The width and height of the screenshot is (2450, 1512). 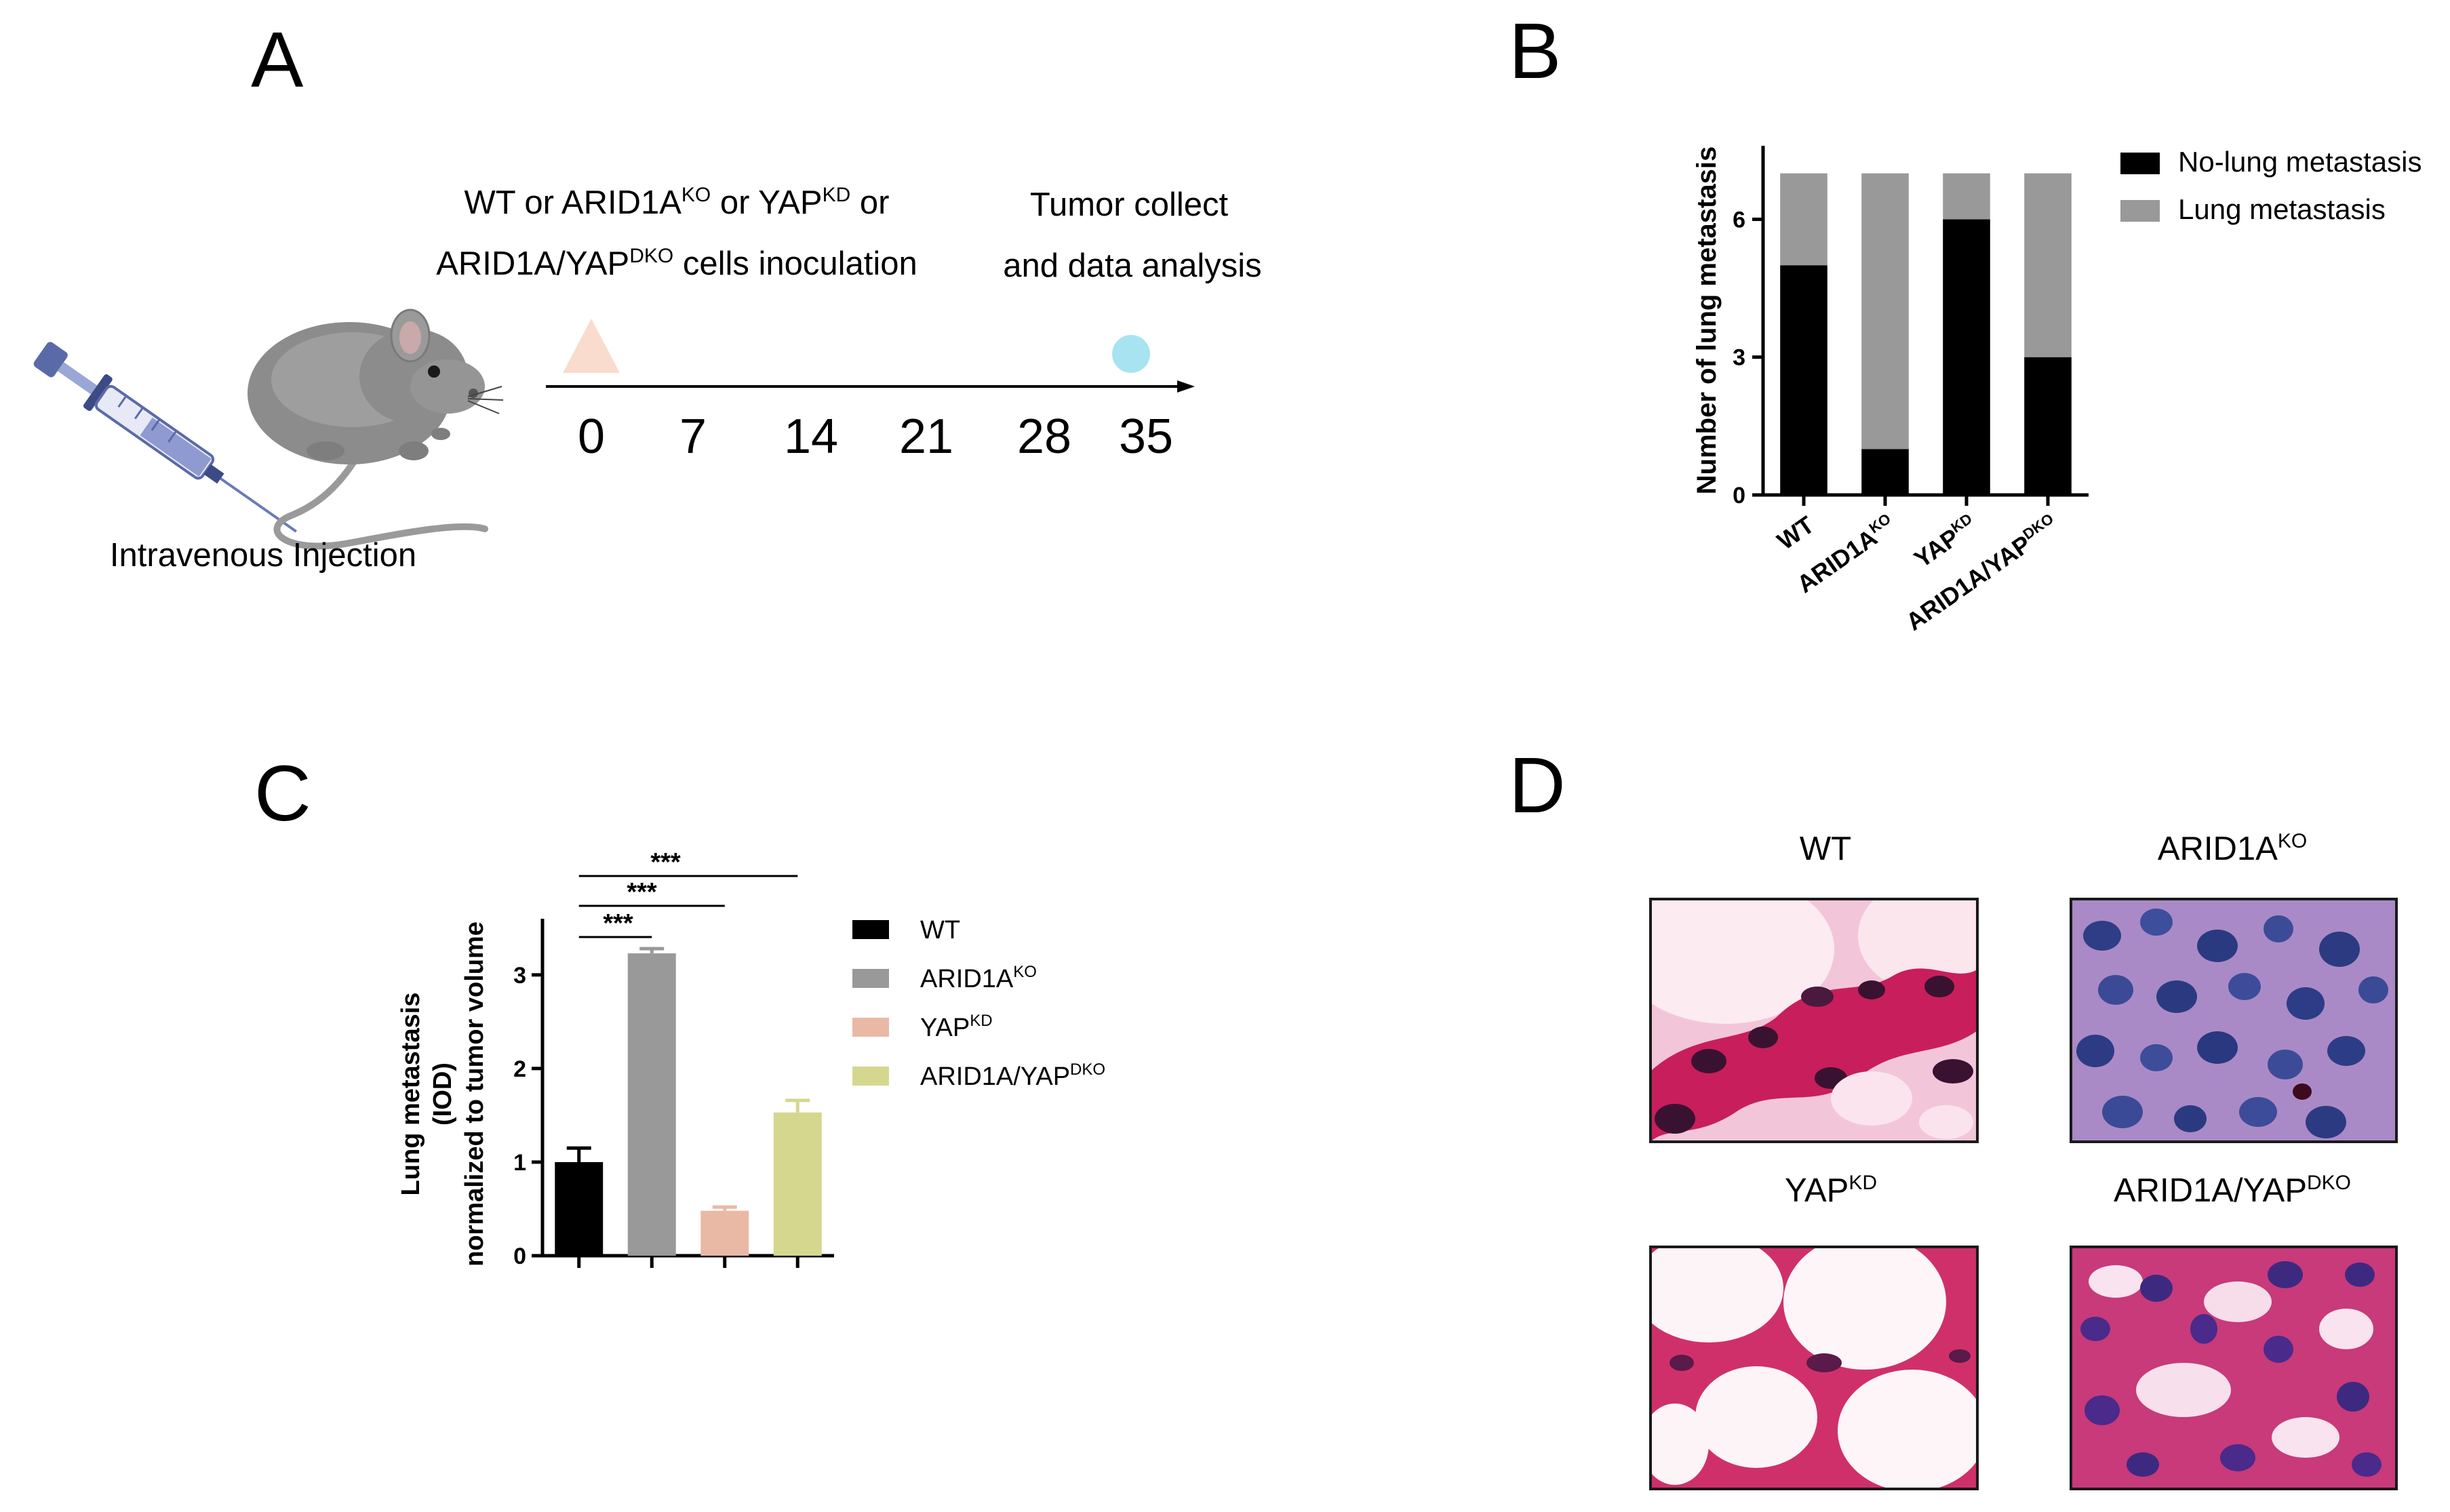 What do you see at coordinates (1186, 387) in the screenshot?
I see `timeline-arrowhead` at bounding box center [1186, 387].